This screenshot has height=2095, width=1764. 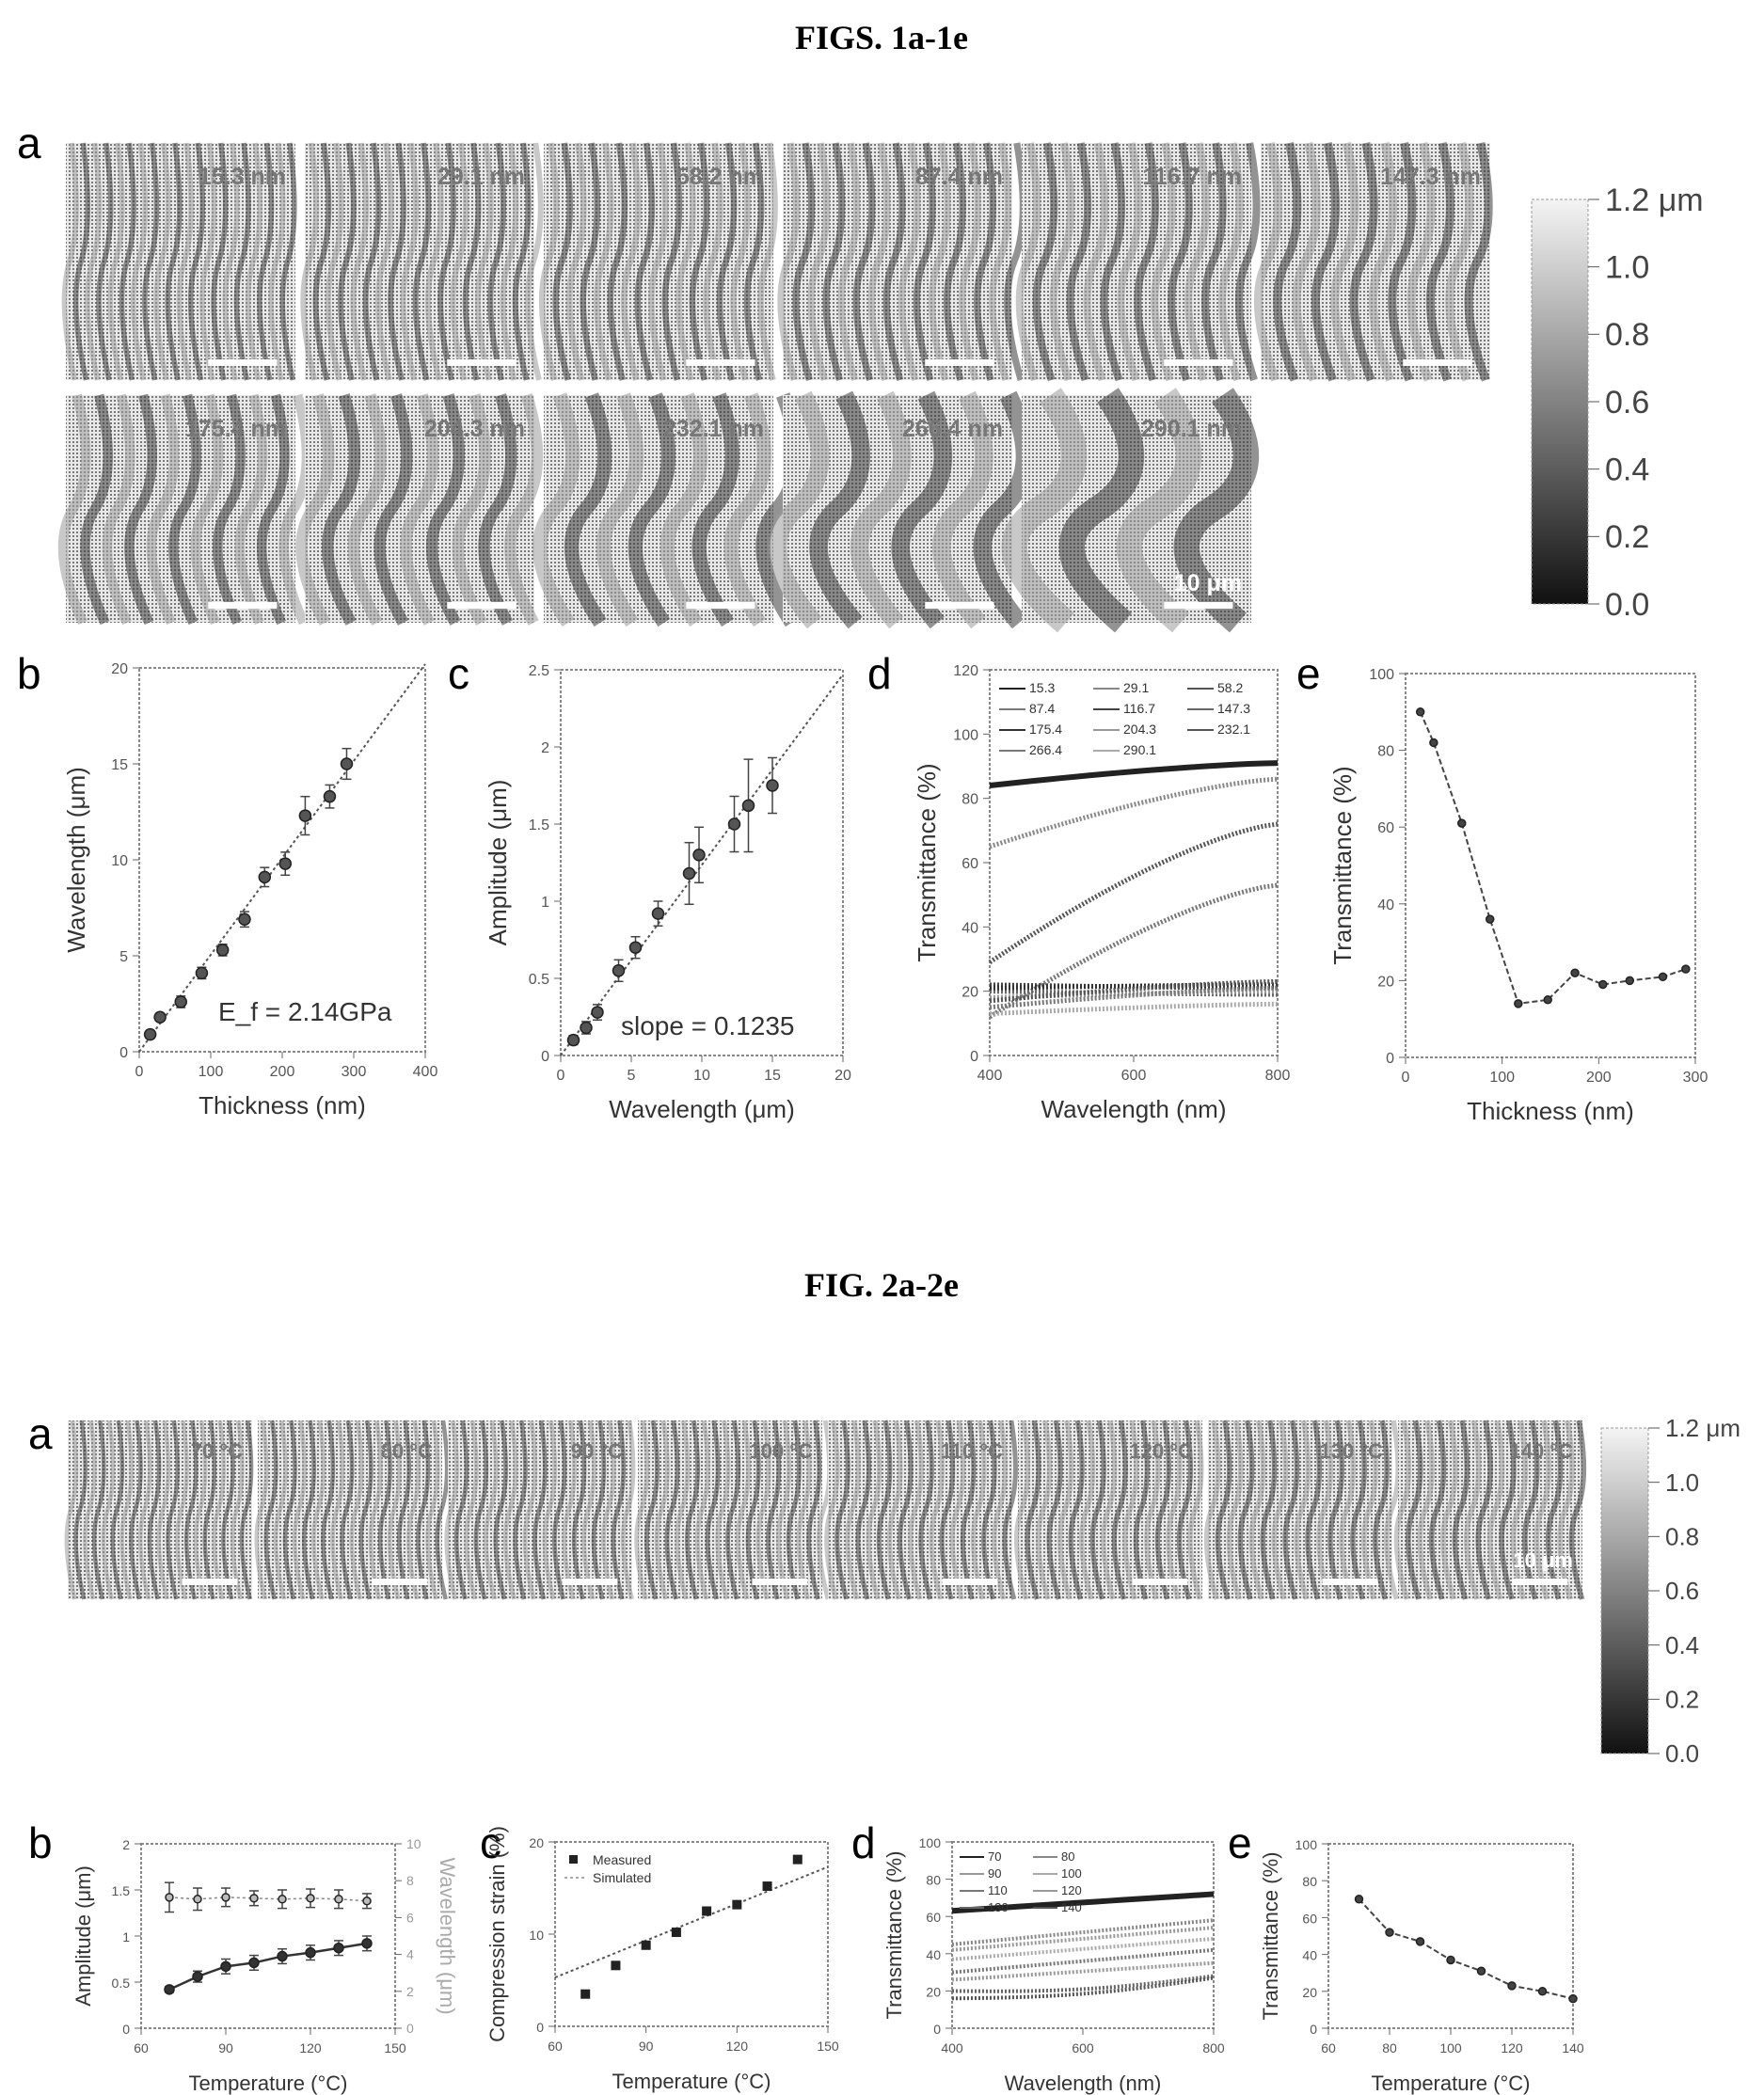 I want to click on y-tick-label: 1, so click(x=126, y=1936).